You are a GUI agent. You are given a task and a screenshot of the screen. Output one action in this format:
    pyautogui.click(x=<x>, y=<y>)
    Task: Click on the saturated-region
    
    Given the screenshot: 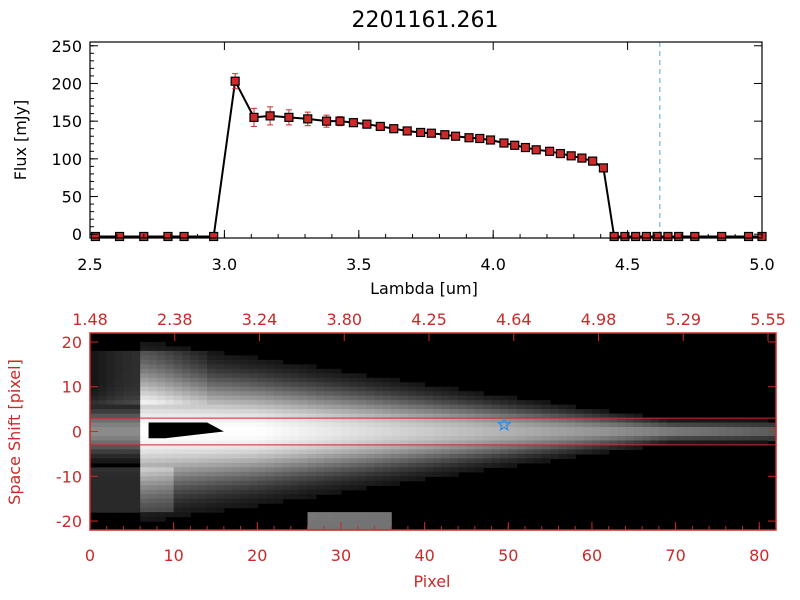 What is the action you would take?
    pyautogui.click(x=186, y=430)
    